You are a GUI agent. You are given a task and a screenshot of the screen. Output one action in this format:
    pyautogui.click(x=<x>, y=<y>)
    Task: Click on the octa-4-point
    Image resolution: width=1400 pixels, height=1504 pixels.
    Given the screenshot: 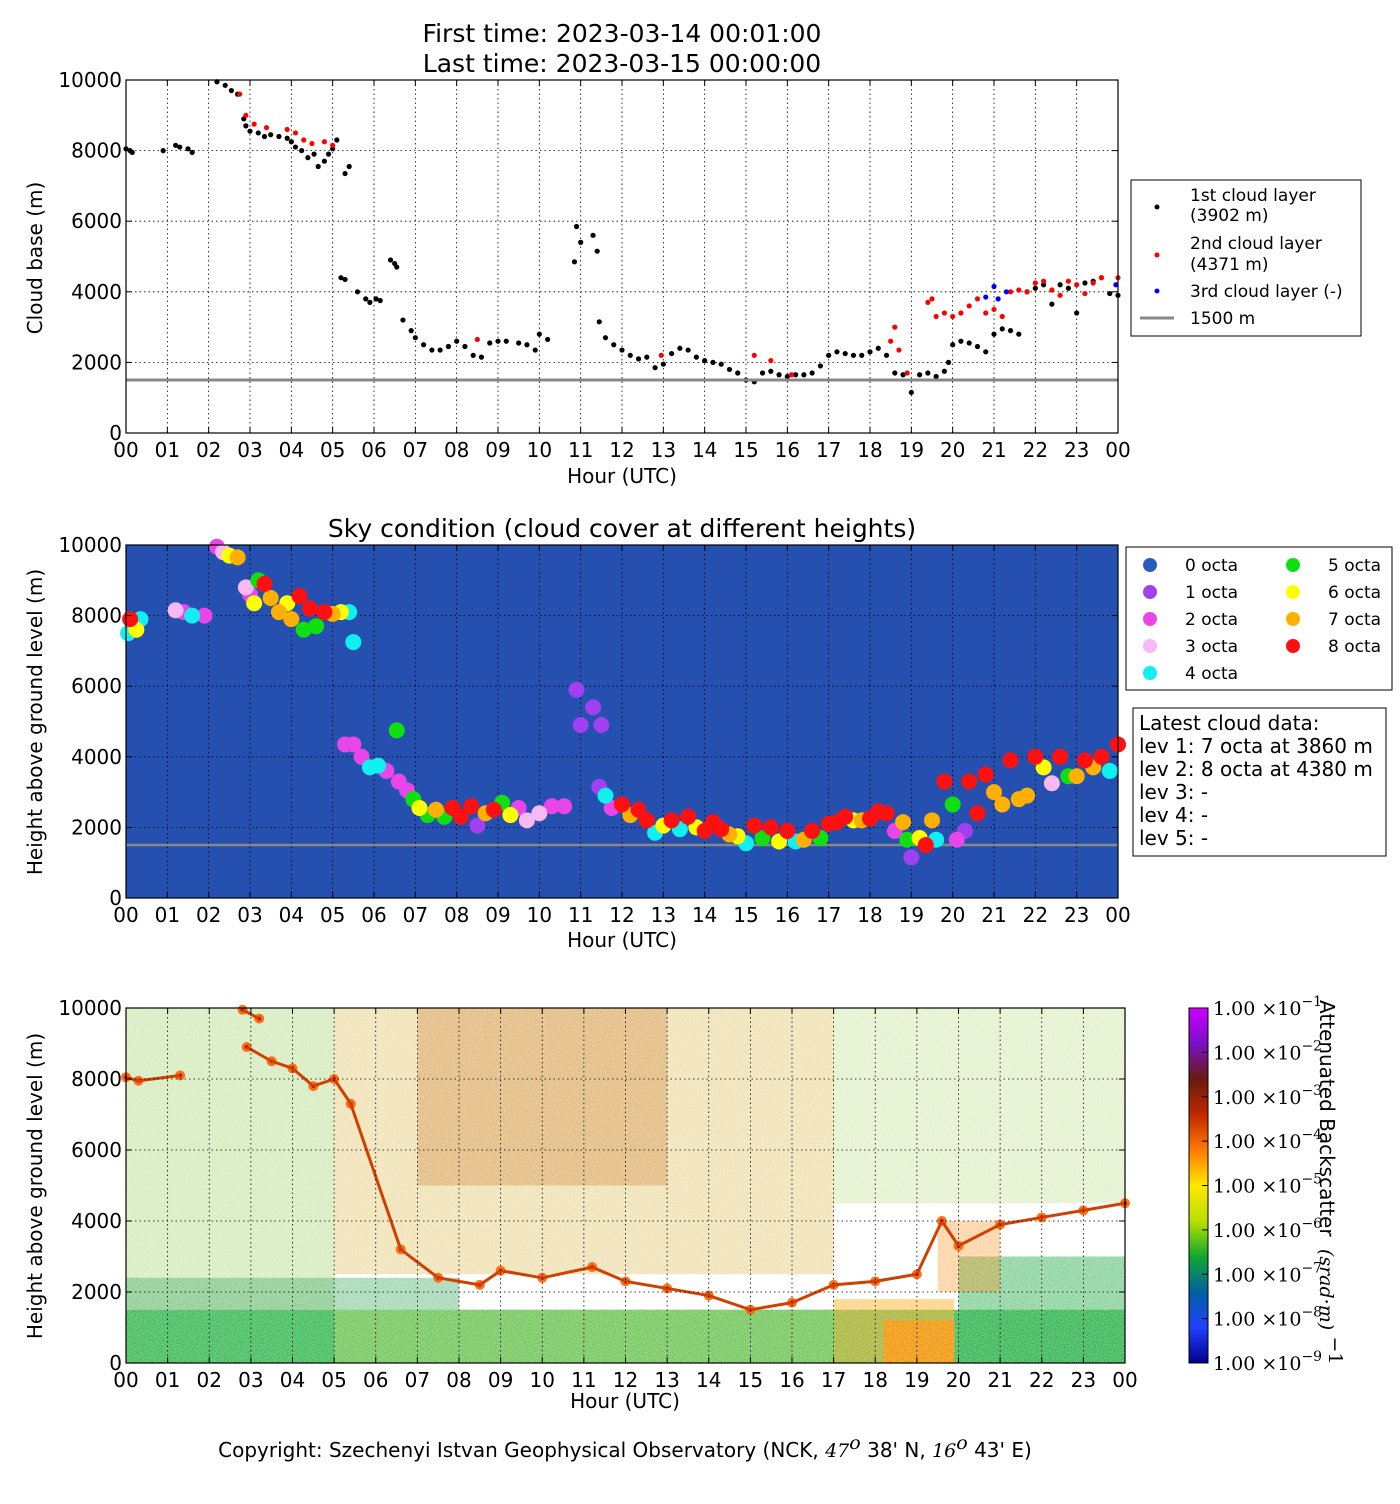 What is the action you would take?
    pyautogui.click(x=353, y=642)
    